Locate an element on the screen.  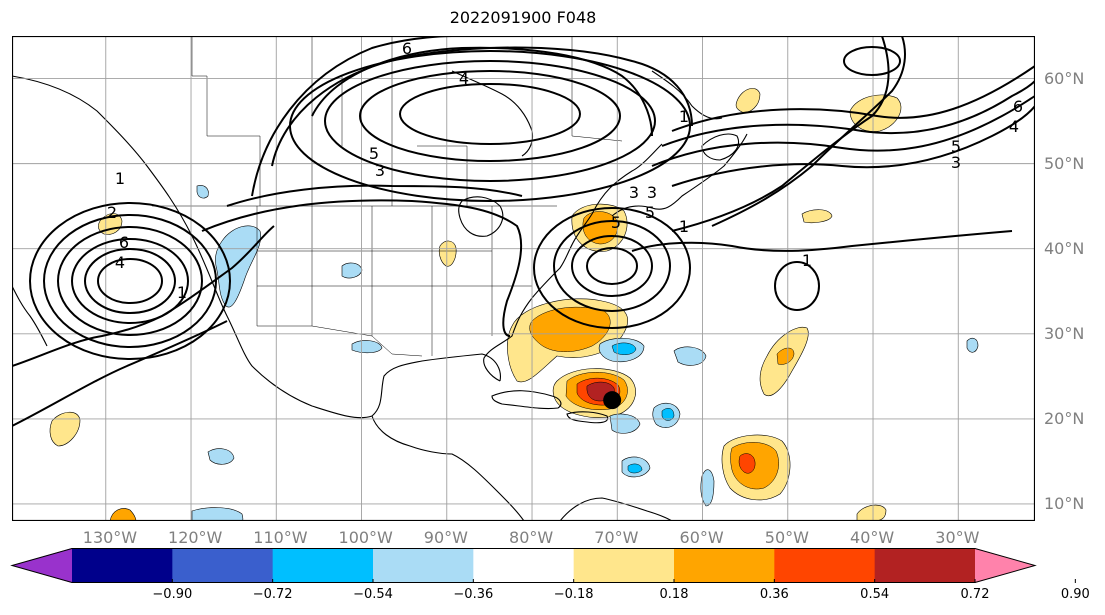
longitude-label: 110°W is located at coordinates (280, 537).